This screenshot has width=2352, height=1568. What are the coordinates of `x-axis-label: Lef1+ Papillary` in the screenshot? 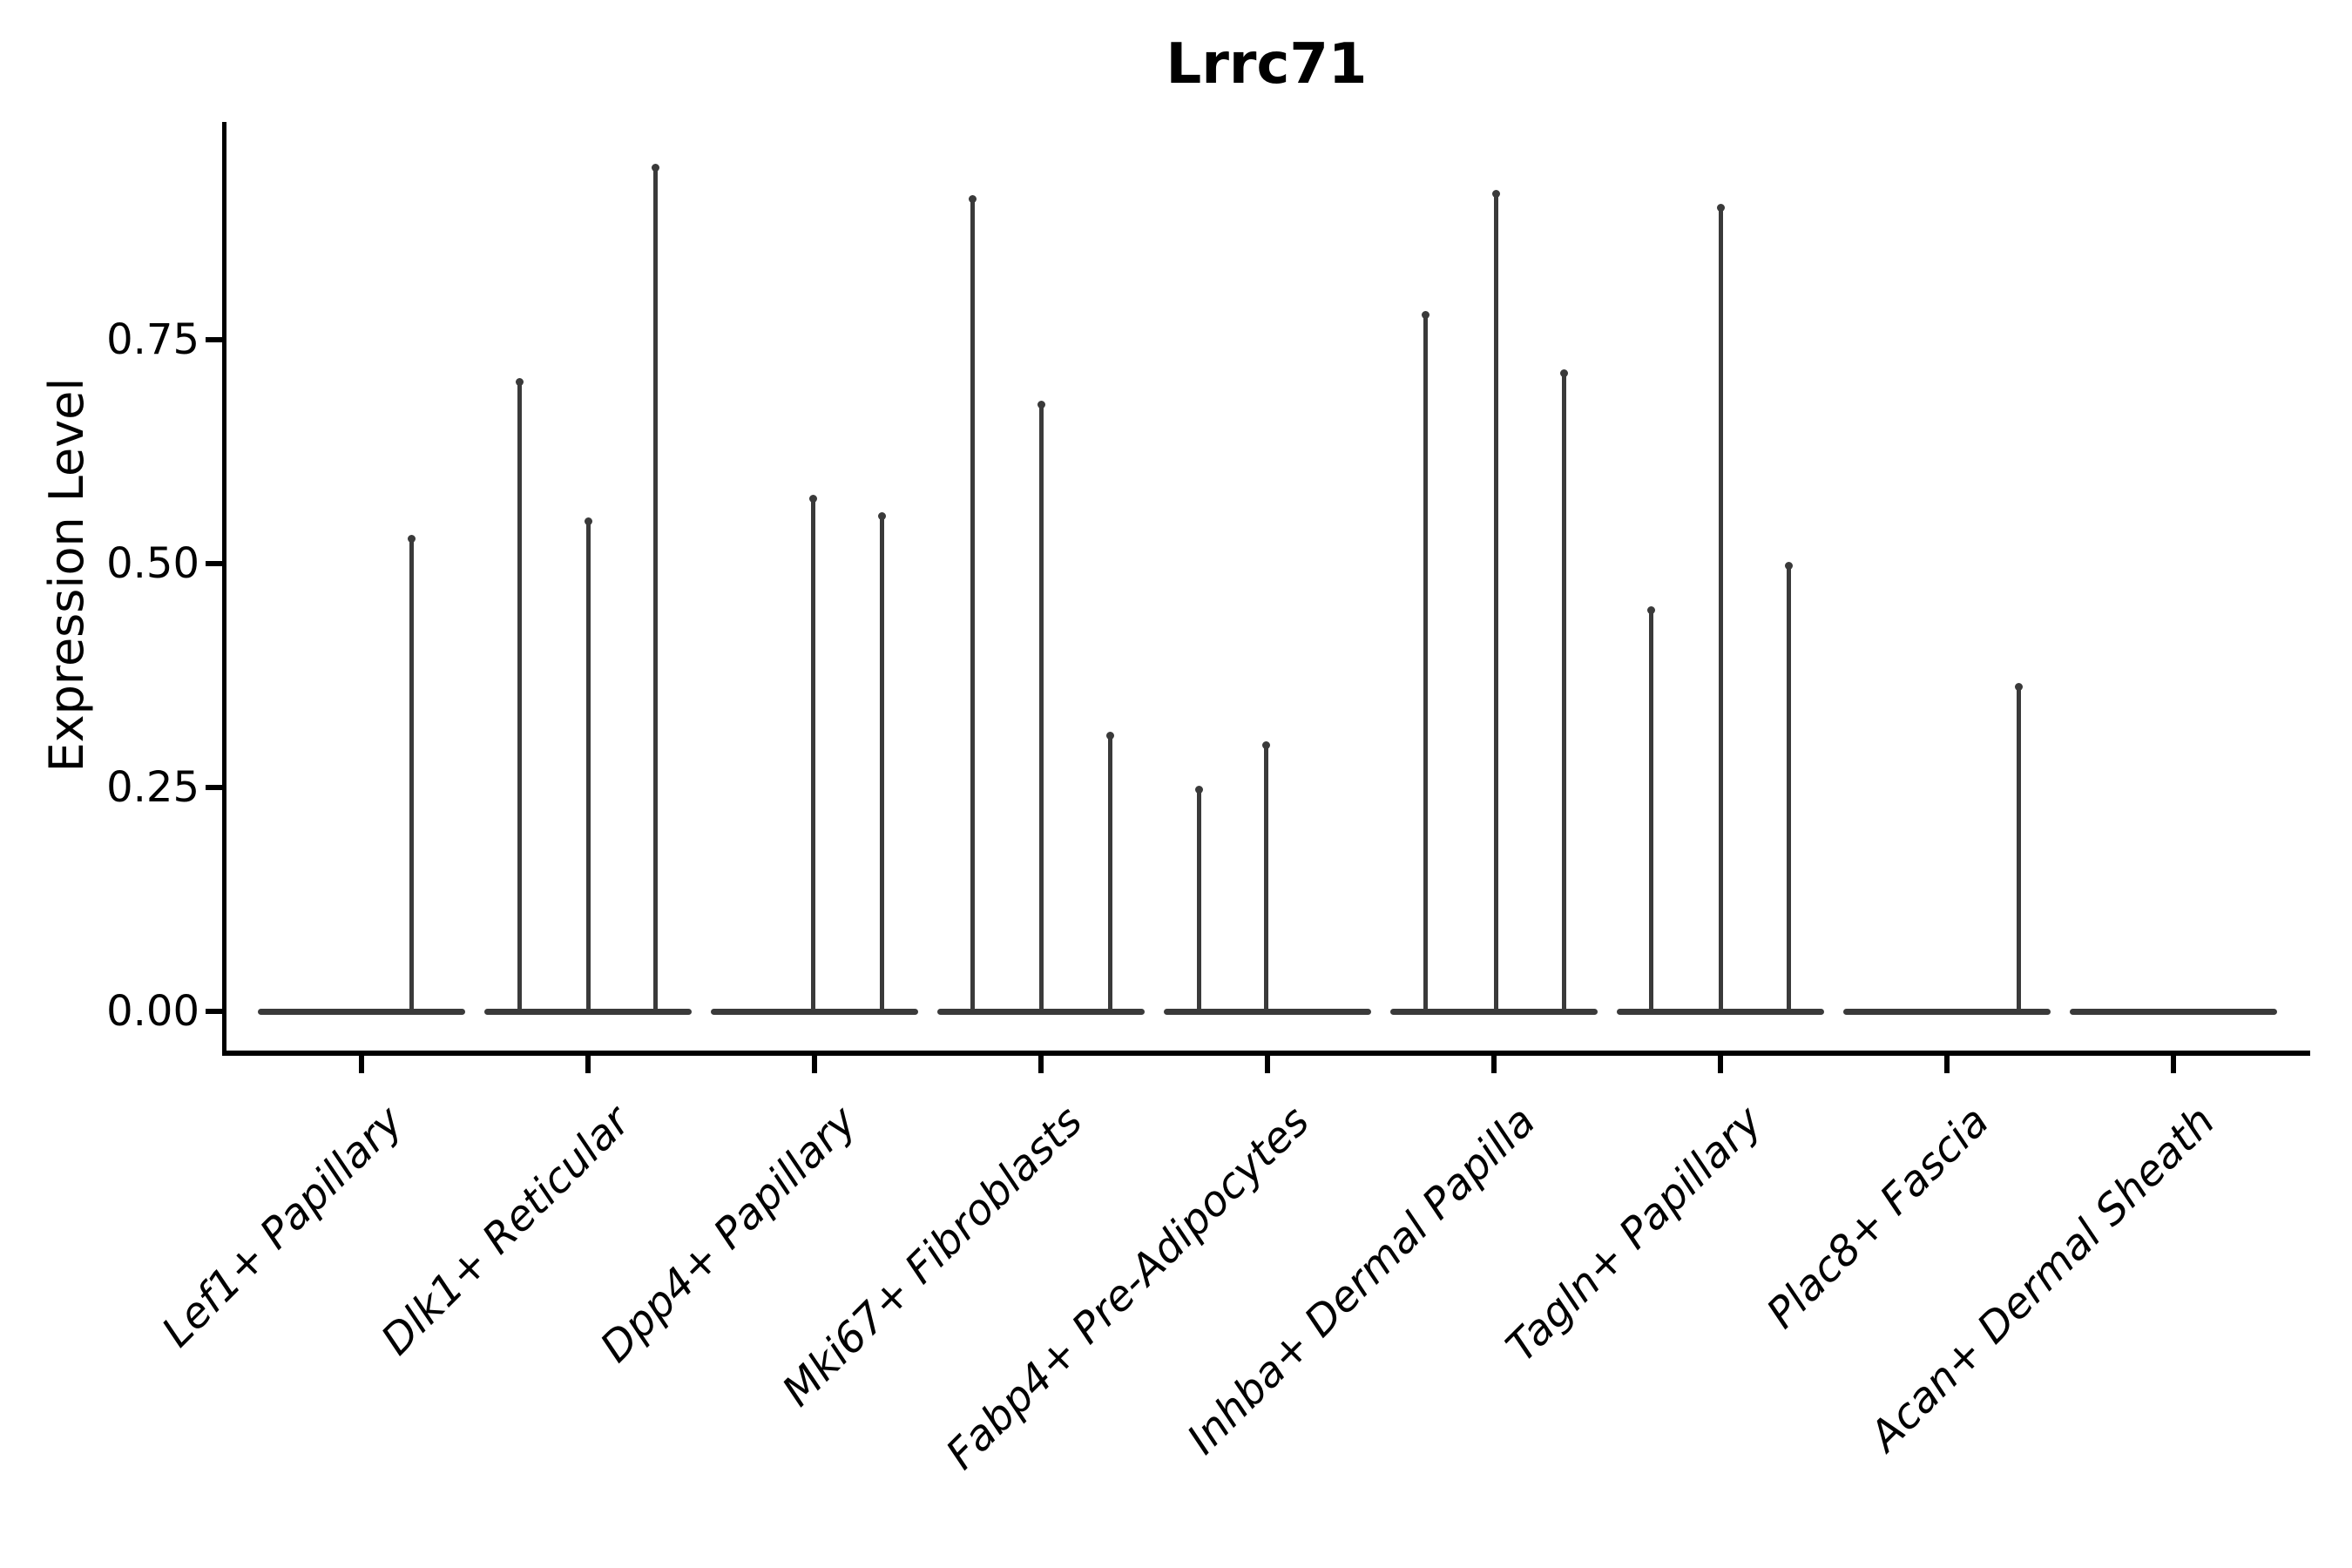 It's located at (282, 1227).